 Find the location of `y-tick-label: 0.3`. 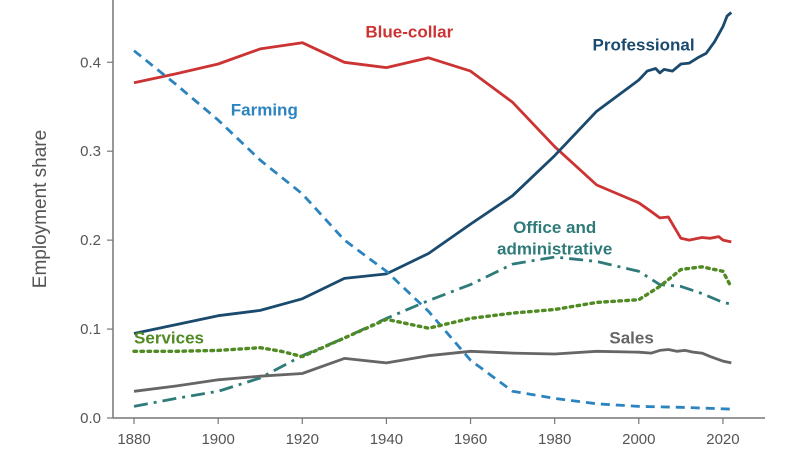

y-tick-label: 0.3 is located at coordinates (90, 151).